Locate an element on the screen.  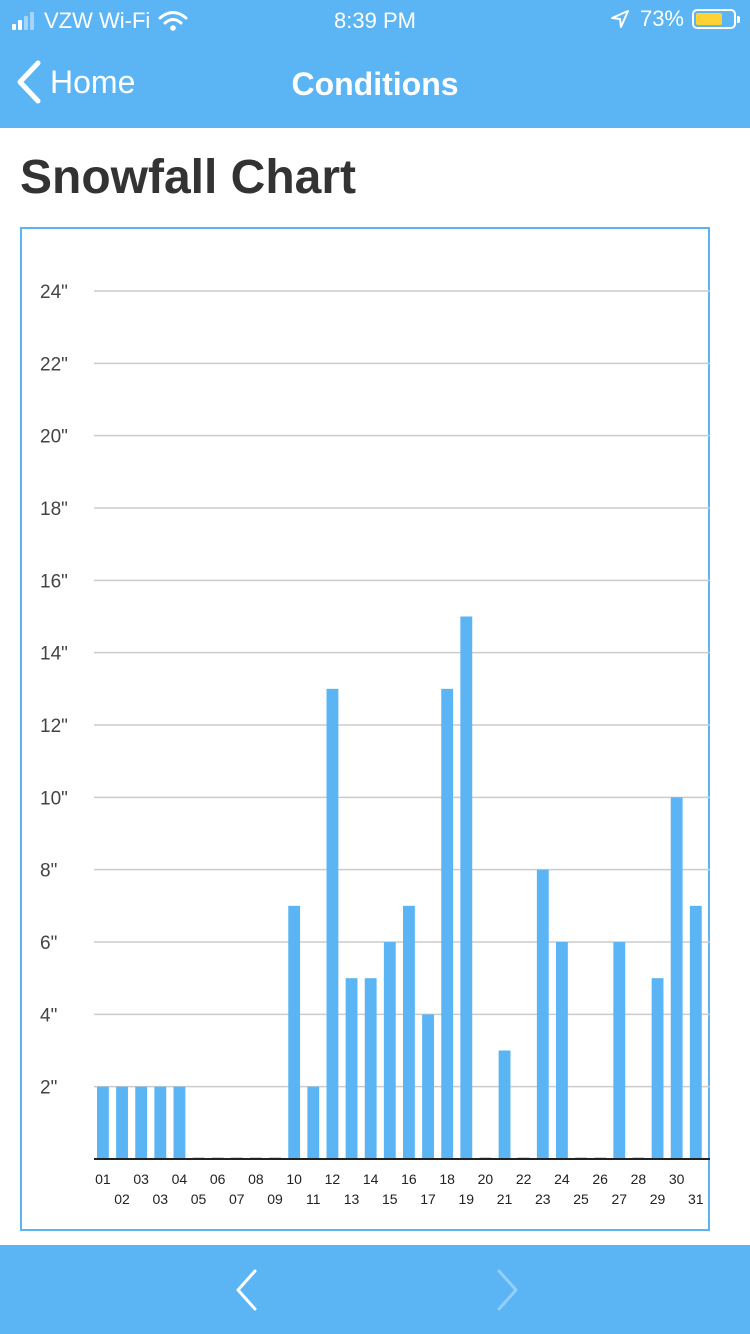
x-tick-label: 20 is located at coordinates (486, 1179).